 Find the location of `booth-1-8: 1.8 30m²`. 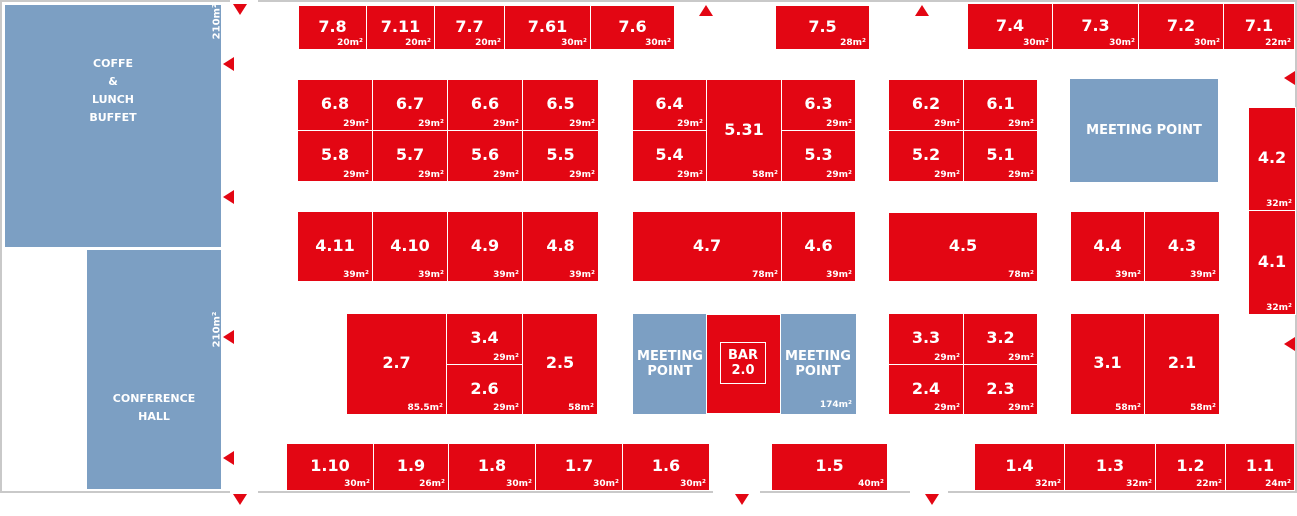

booth-1-8: 1.8 30m² is located at coordinates (492, 467).